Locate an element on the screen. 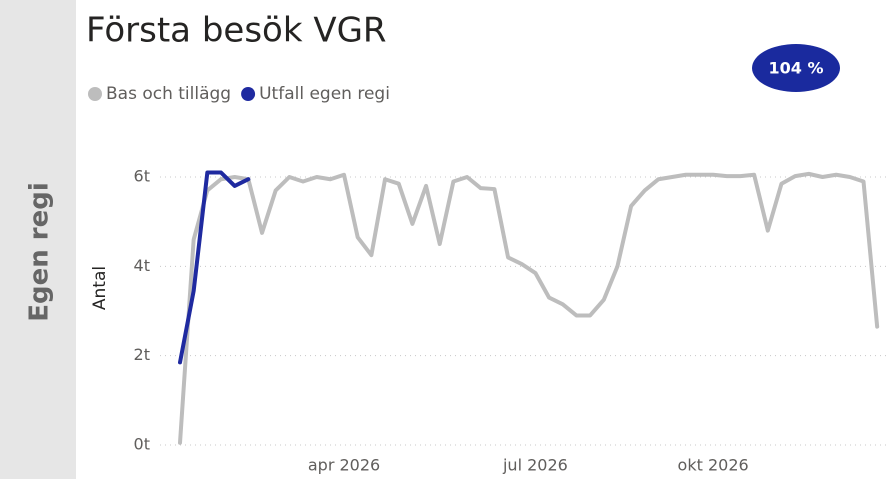 This screenshot has height=479, width=892. chart-title: Första besök VGR is located at coordinates (236, 31).